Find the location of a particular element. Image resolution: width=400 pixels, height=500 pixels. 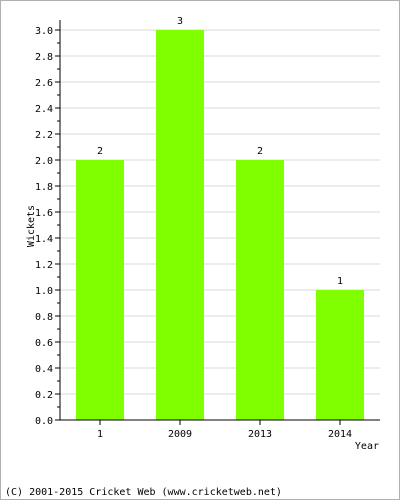

y-axis-title: Wickets is located at coordinates (31, 226).